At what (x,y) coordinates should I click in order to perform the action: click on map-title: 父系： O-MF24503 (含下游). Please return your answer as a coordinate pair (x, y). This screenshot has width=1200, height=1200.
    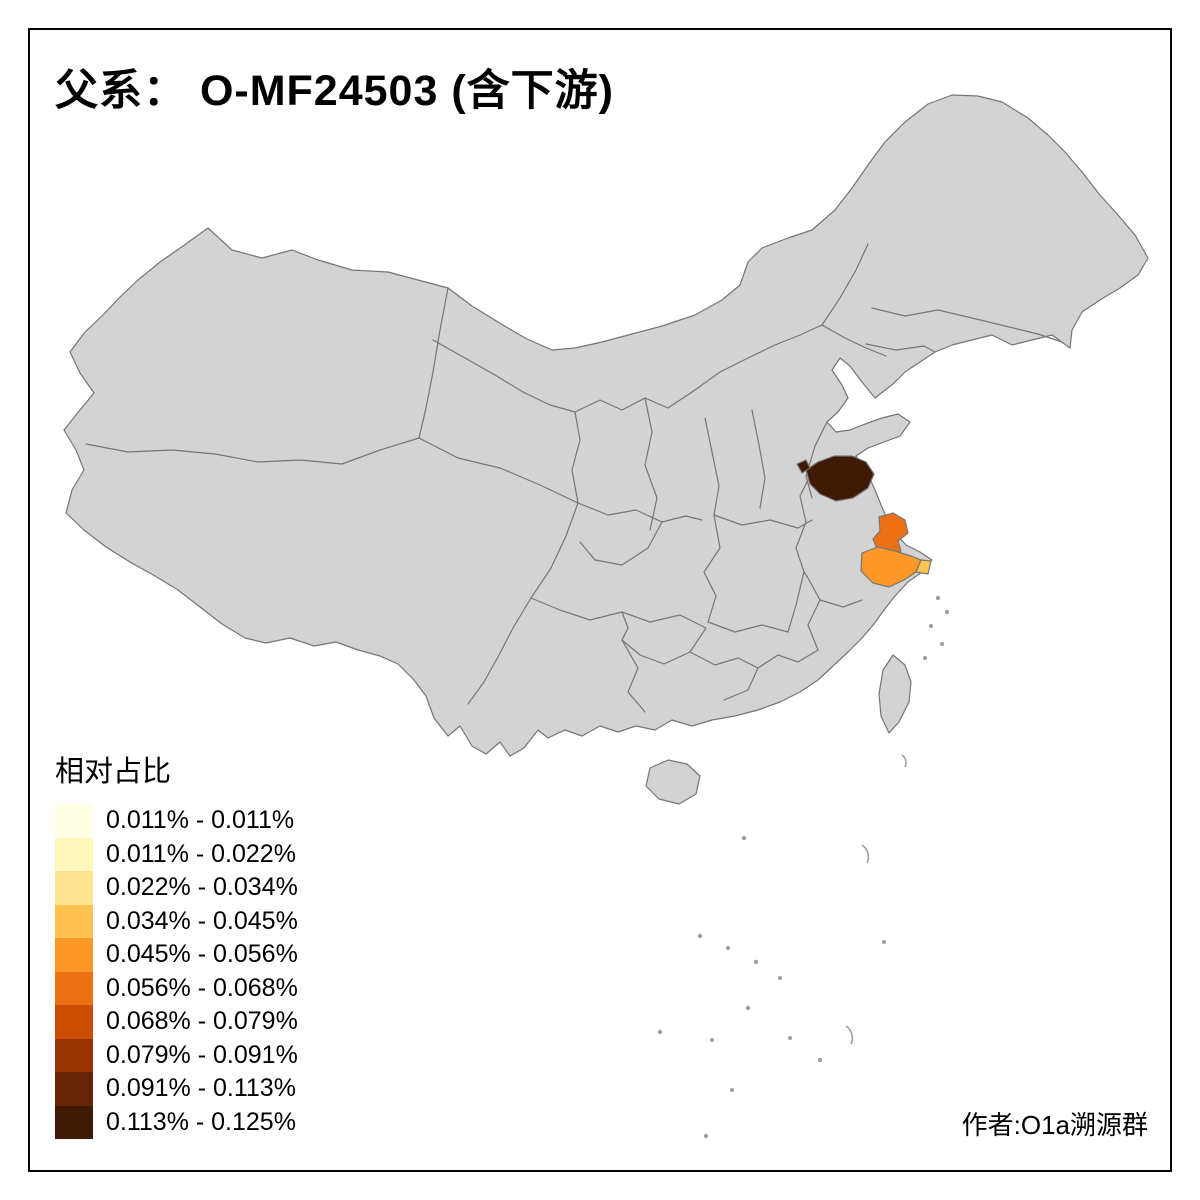
    Looking at the image, I should click on (334, 91).